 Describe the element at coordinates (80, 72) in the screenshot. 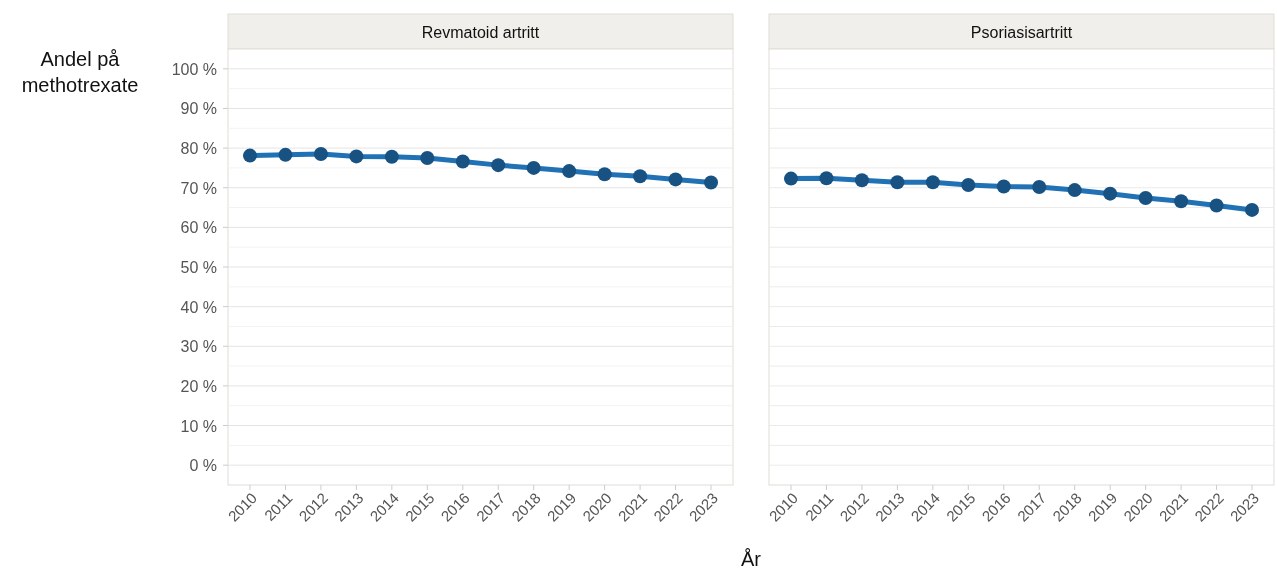

I see `y-axis-title: Andel på methotrexate` at that location.